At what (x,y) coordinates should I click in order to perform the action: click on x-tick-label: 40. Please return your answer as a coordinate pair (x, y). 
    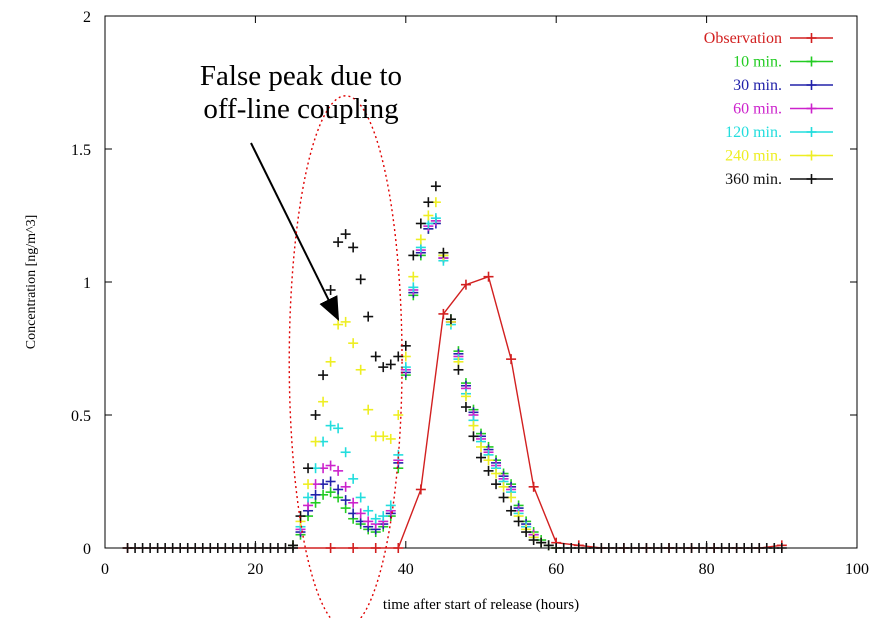
    Looking at the image, I should click on (406, 569).